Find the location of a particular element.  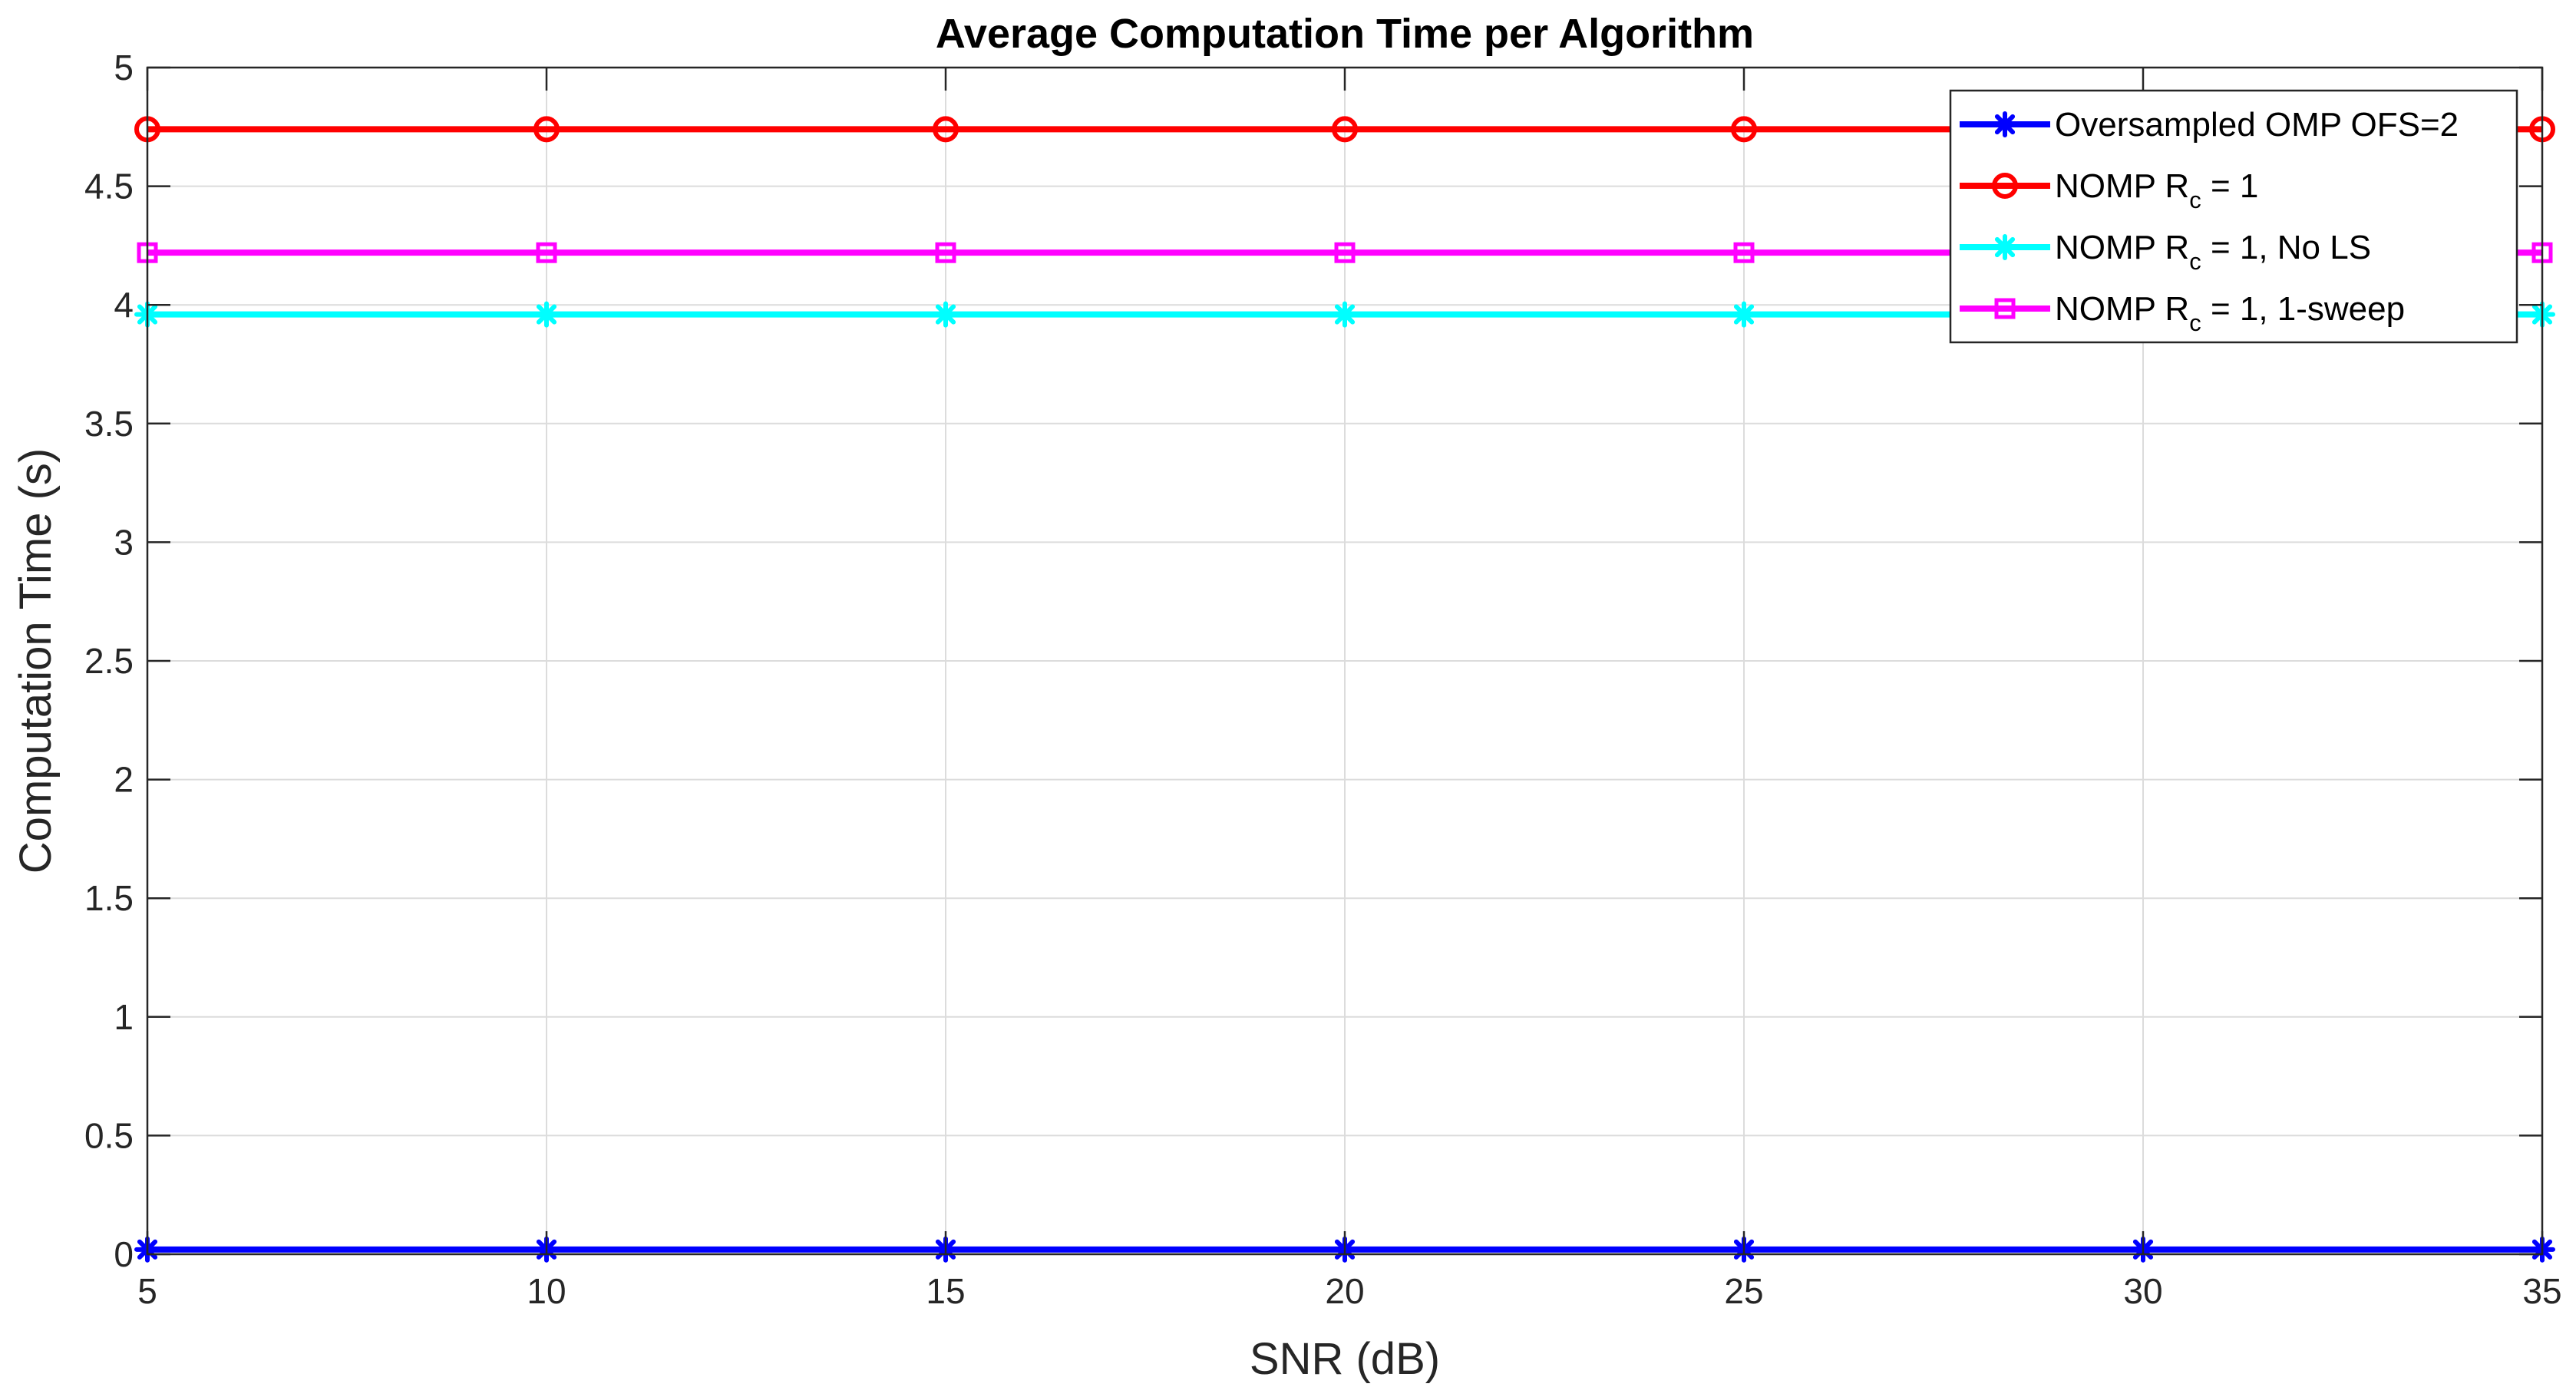

legend-box is located at coordinates (2233, 216).